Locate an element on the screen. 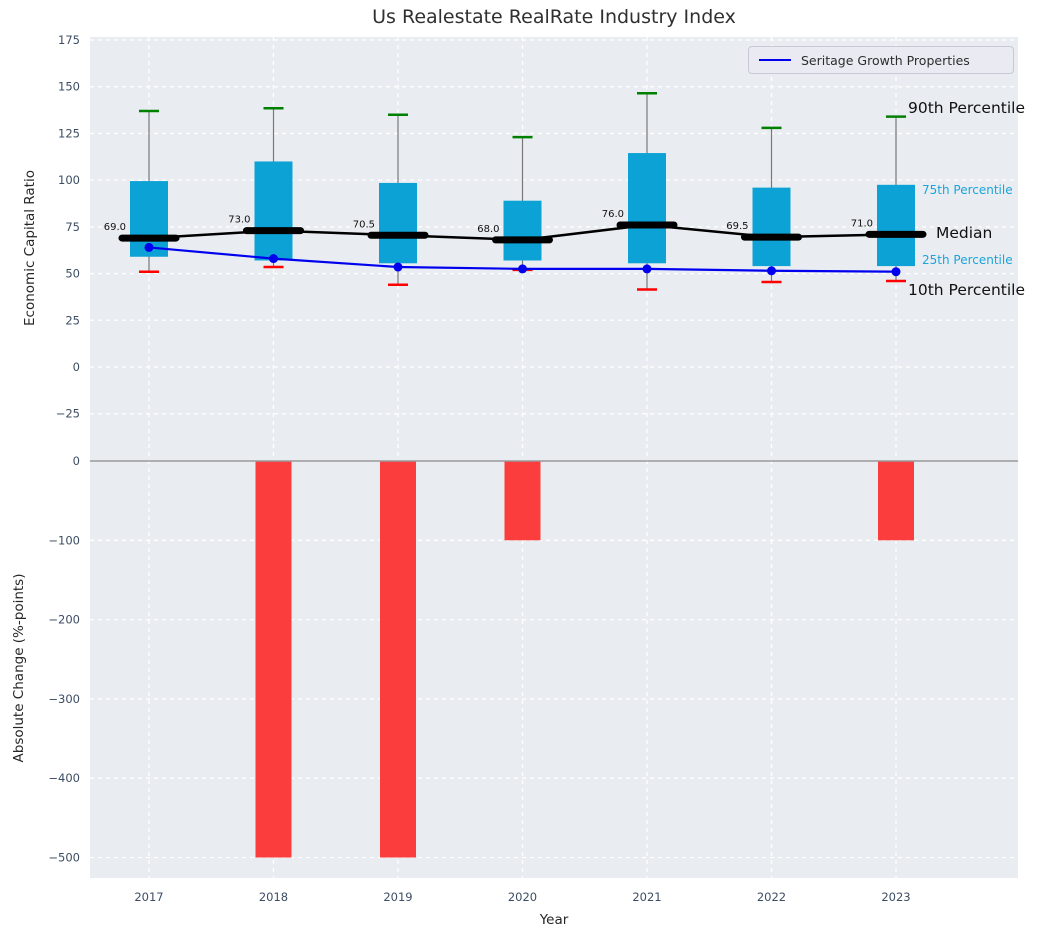 Image resolution: width=1044 pixels, height=942 pixels. annotation-90th-percentile: 90th Percentile is located at coordinates (967, 108).